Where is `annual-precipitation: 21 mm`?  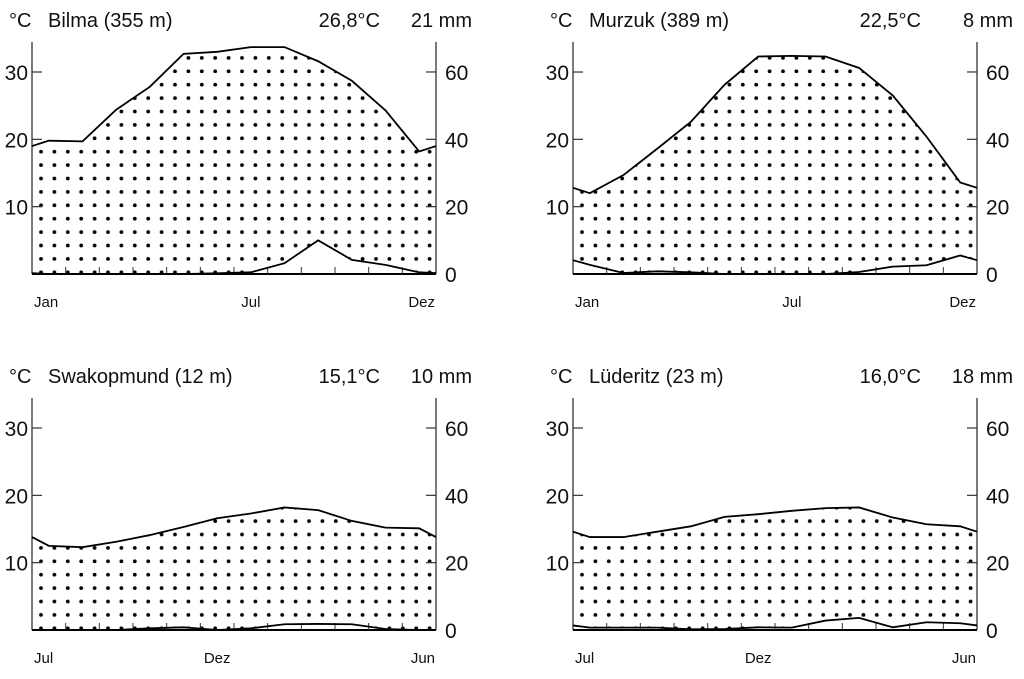 annual-precipitation: 21 mm is located at coordinates (441, 21).